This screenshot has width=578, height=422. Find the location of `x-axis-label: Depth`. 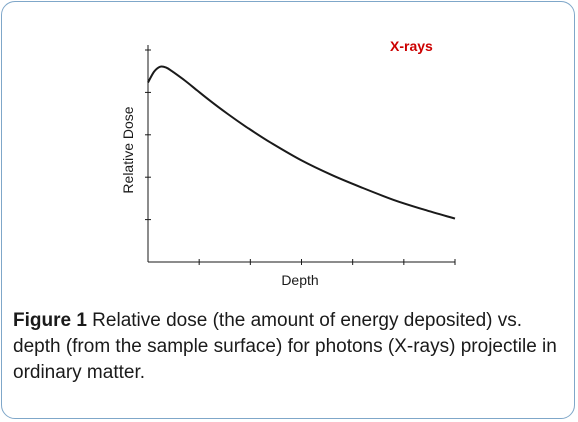

x-axis-label: Depth is located at coordinates (299, 280).